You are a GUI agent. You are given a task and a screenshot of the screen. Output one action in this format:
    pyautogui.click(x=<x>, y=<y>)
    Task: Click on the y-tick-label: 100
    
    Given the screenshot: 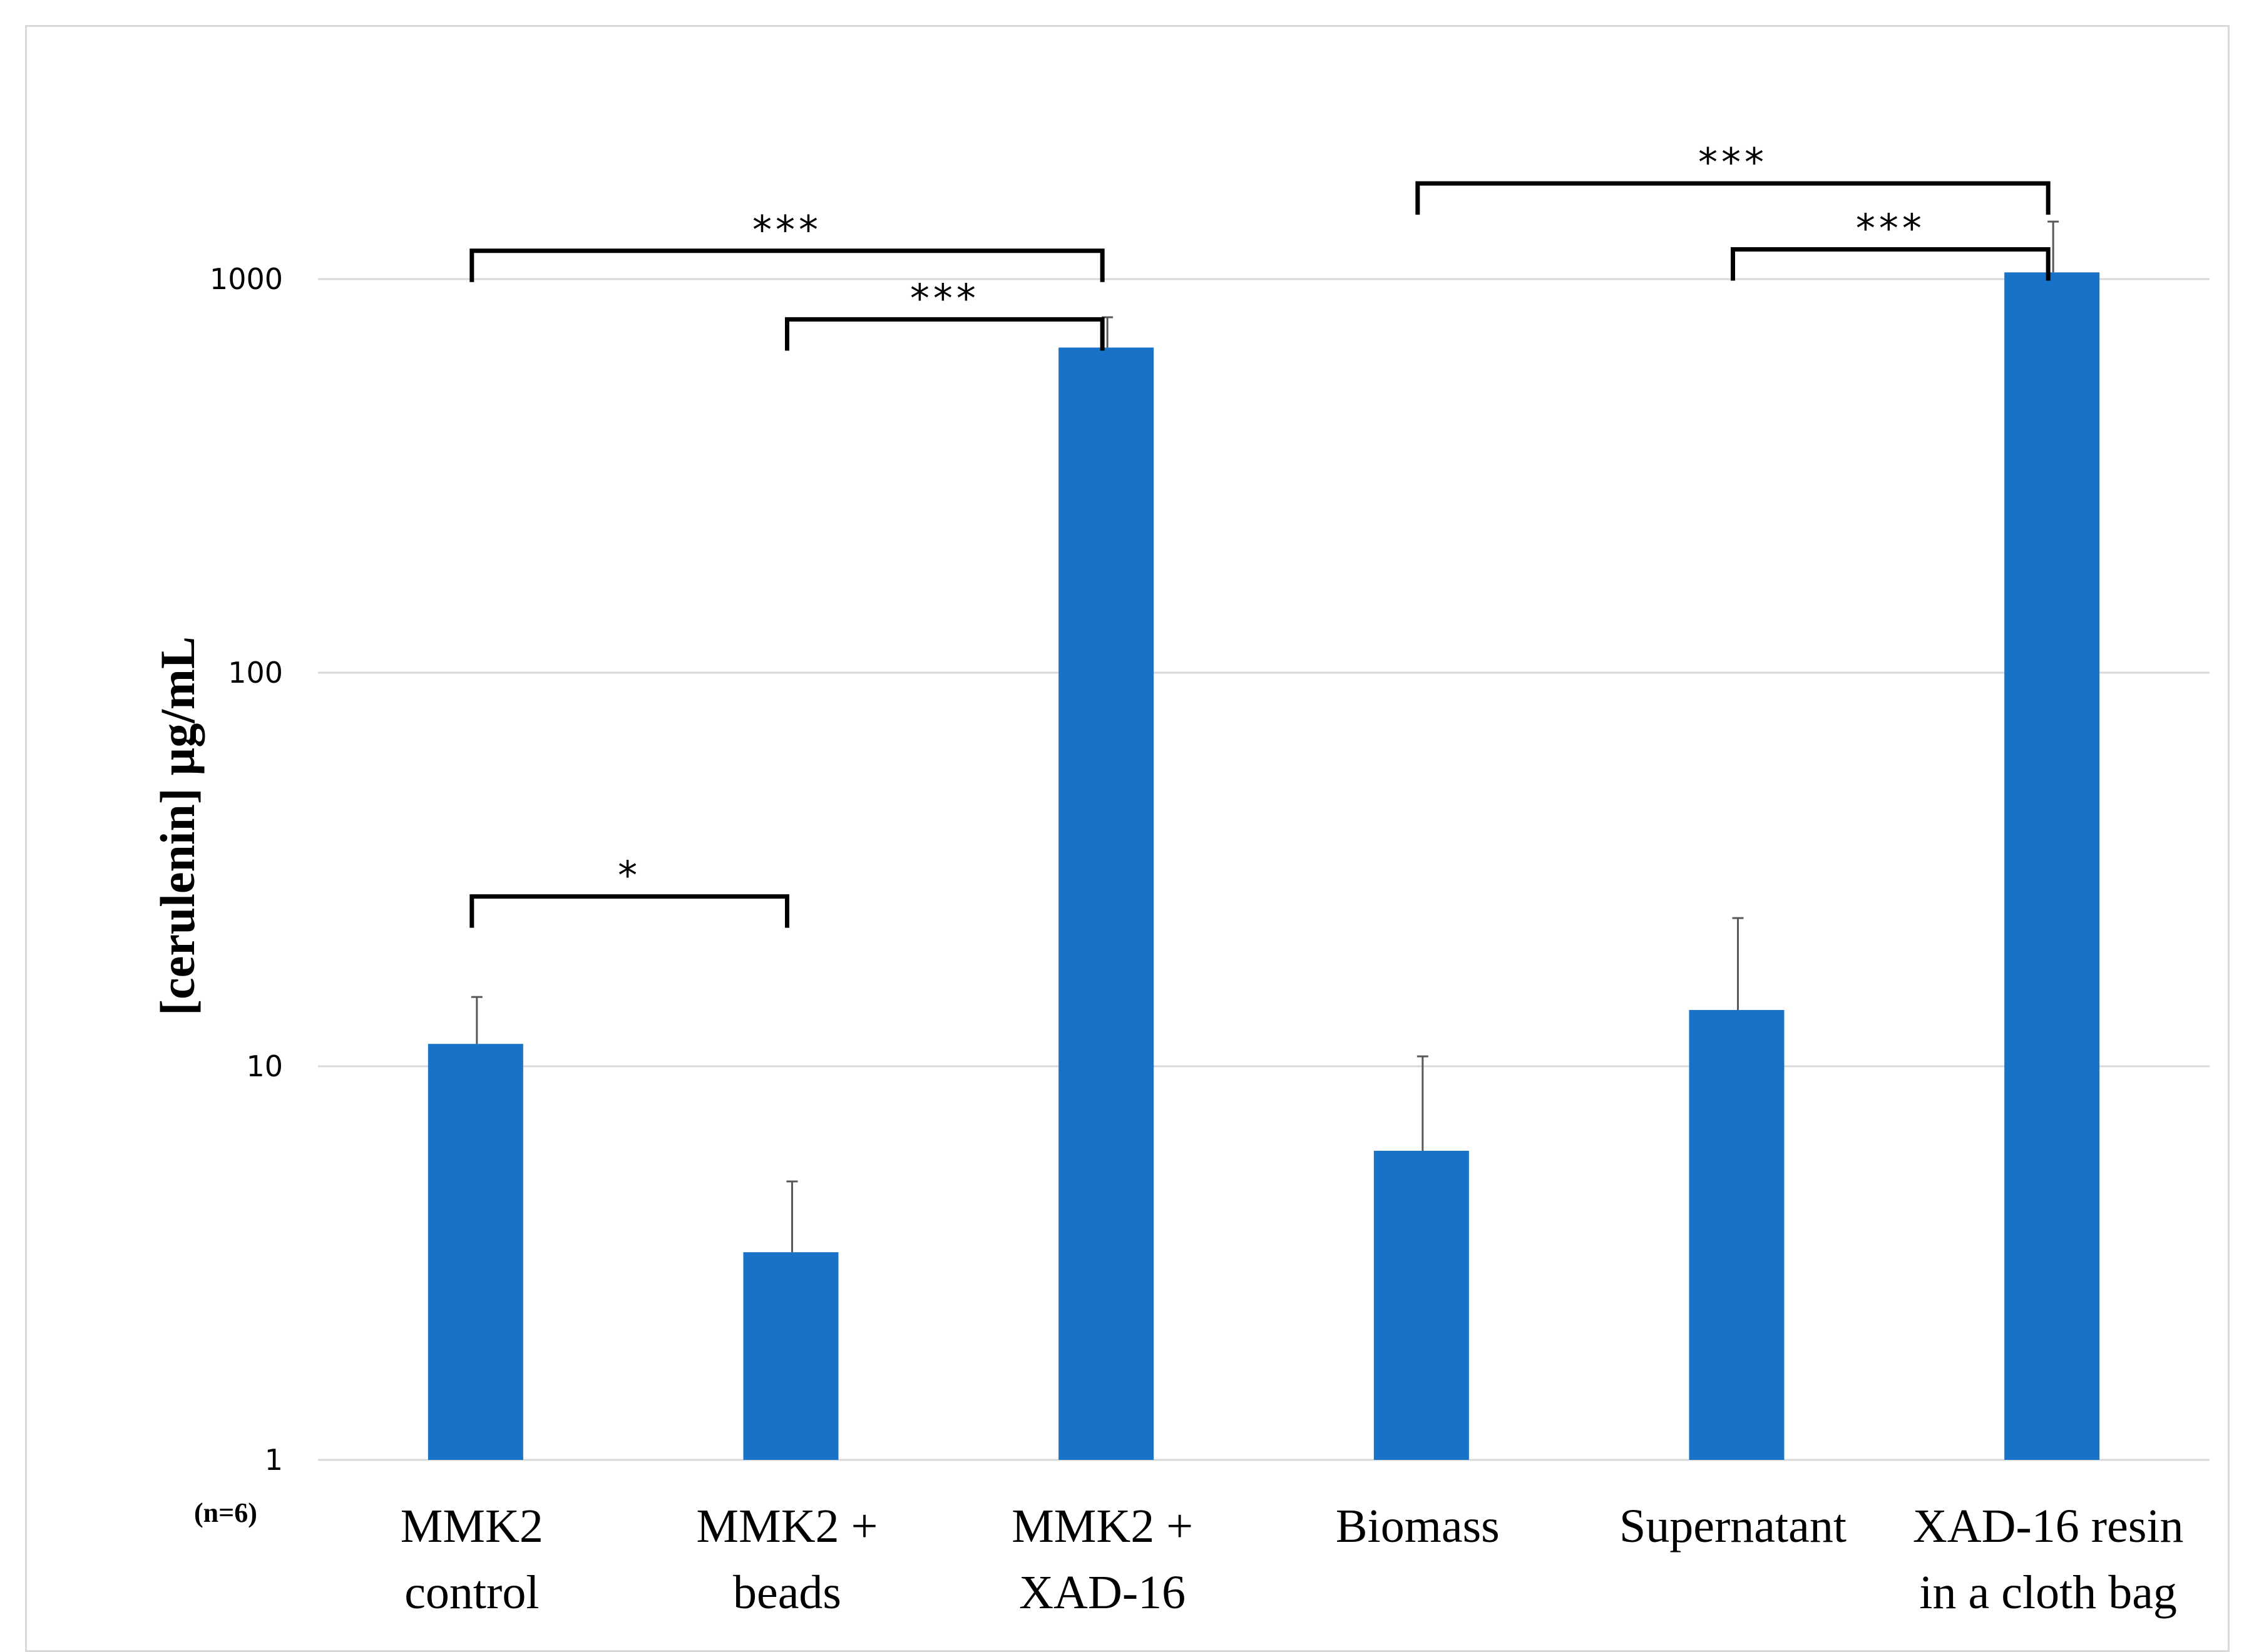 What is the action you would take?
    pyautogui.click(x=255, y=673)
    